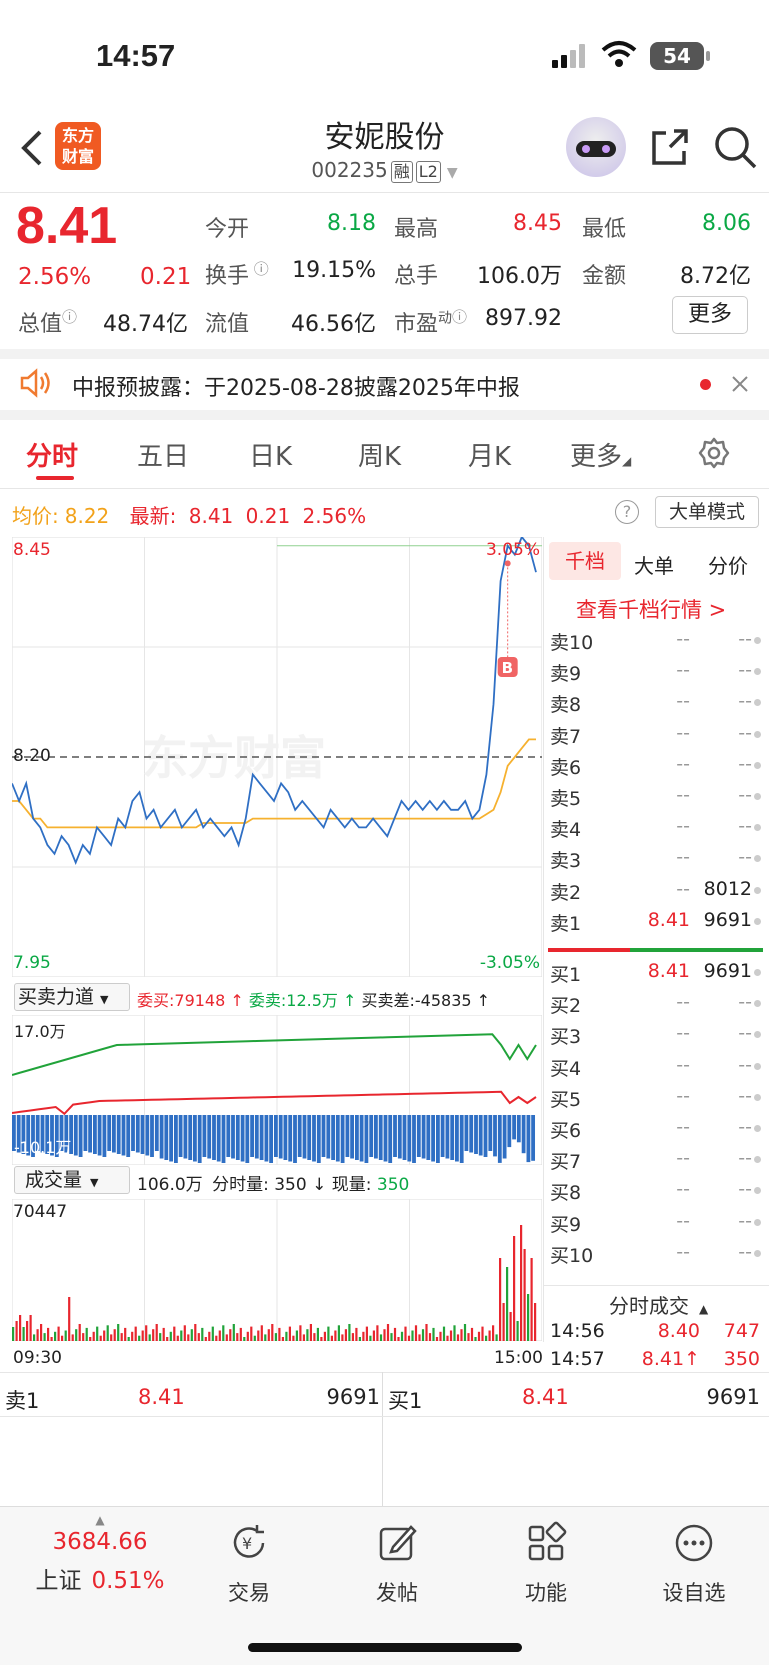  What do you see at coordinates (585, 561) in the screenshot?
I see `orderbook-tab-1000: 千档` at bounding box center [585, 561].